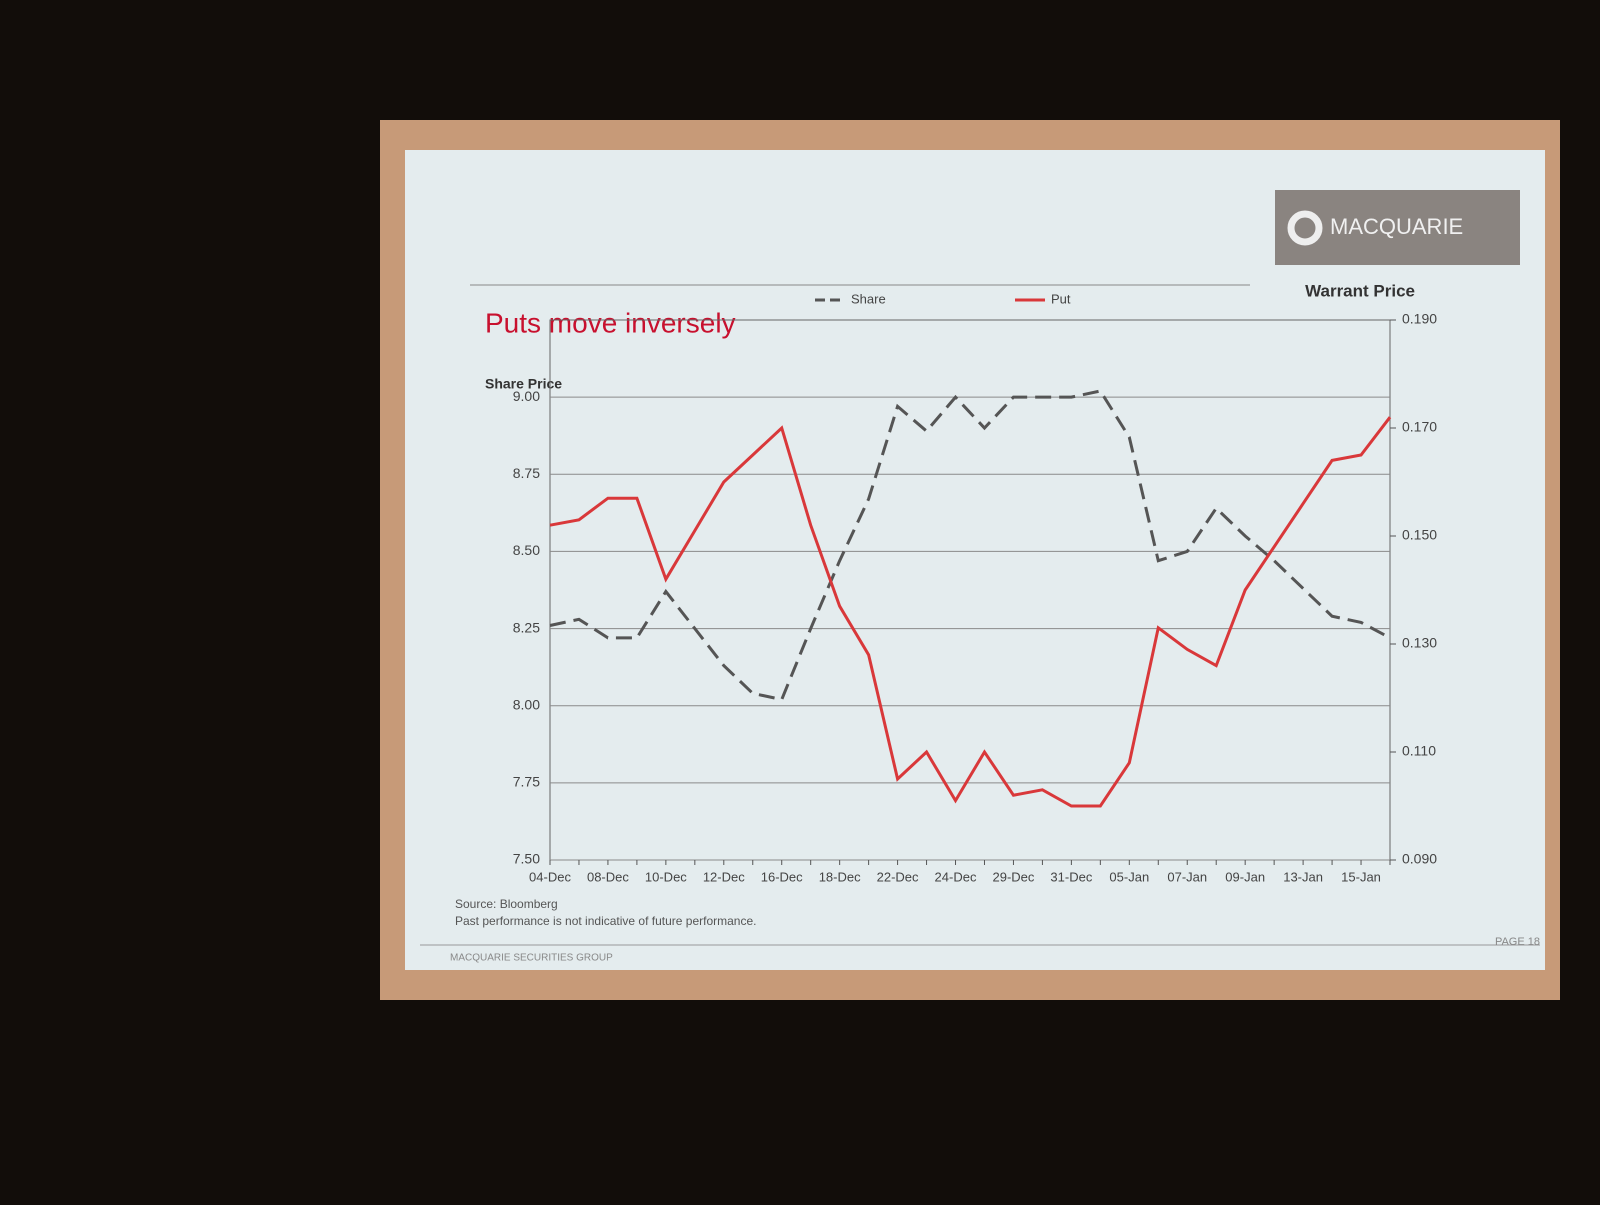  What do you see at coordinates (506, 904) in the screenshot?
I see `source: Source: Bloomberg` at bounding box center [506, 904].